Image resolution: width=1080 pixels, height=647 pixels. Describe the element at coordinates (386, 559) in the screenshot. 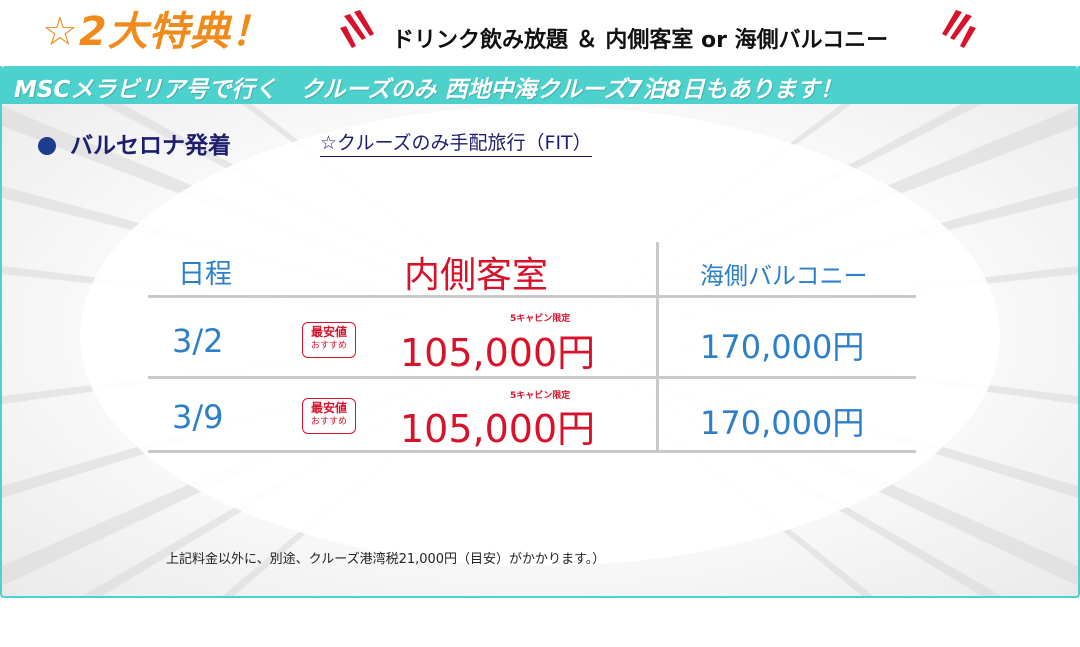

I see `tax-footnote: 上記料金以外に、別途、クルーズ港湾税21,000円（目安）がかかります。）` at that location.